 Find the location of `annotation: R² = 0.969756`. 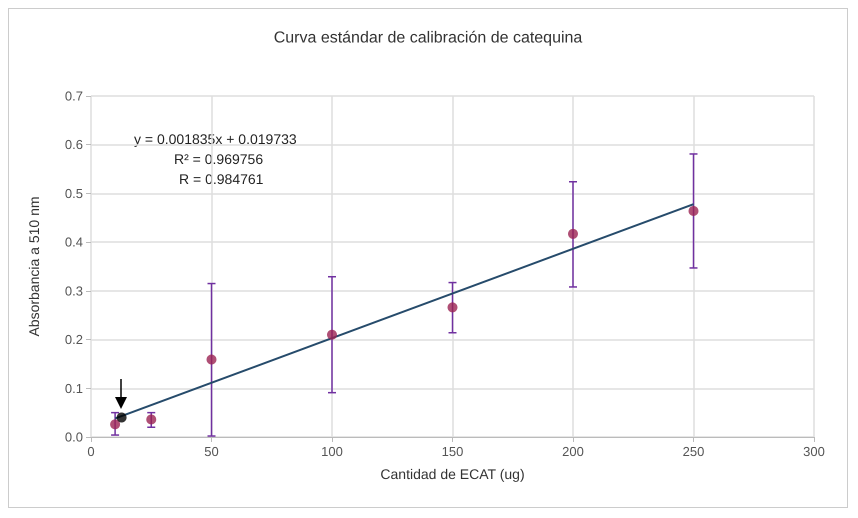

annotation: R² = 0.969756 is located at coordinates (219, 159).